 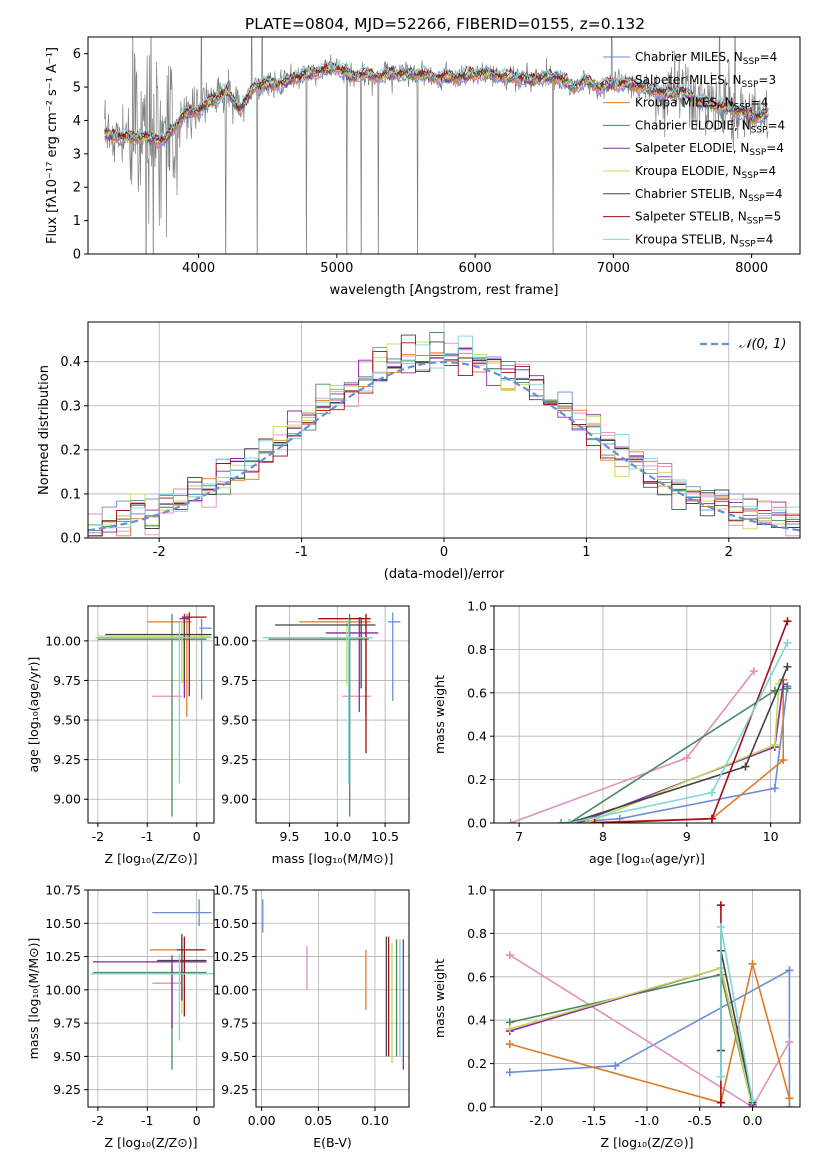 I want to click on x-tick-label: 7000, so click(x=613, y=268).